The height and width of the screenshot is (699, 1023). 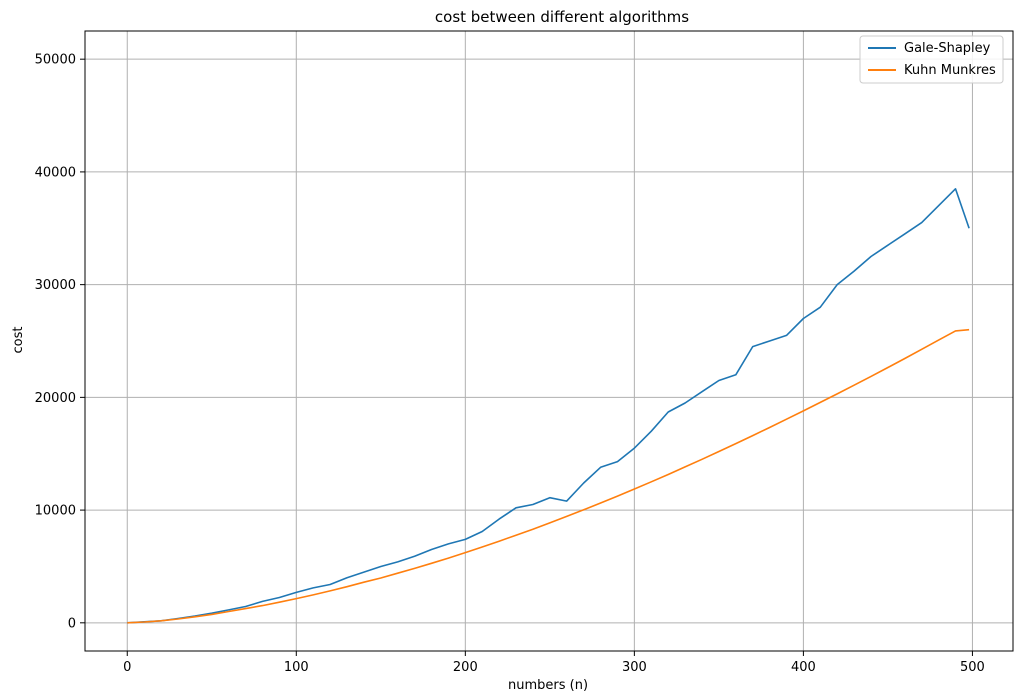 I want to click on x-tick-label: 500, so click(x=972, y=667).